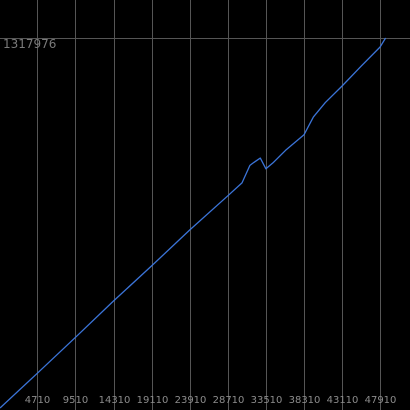  Describe the element at coordinates (305, 400) in the screenshot. I see `x-tick-label: 38310` at that location.